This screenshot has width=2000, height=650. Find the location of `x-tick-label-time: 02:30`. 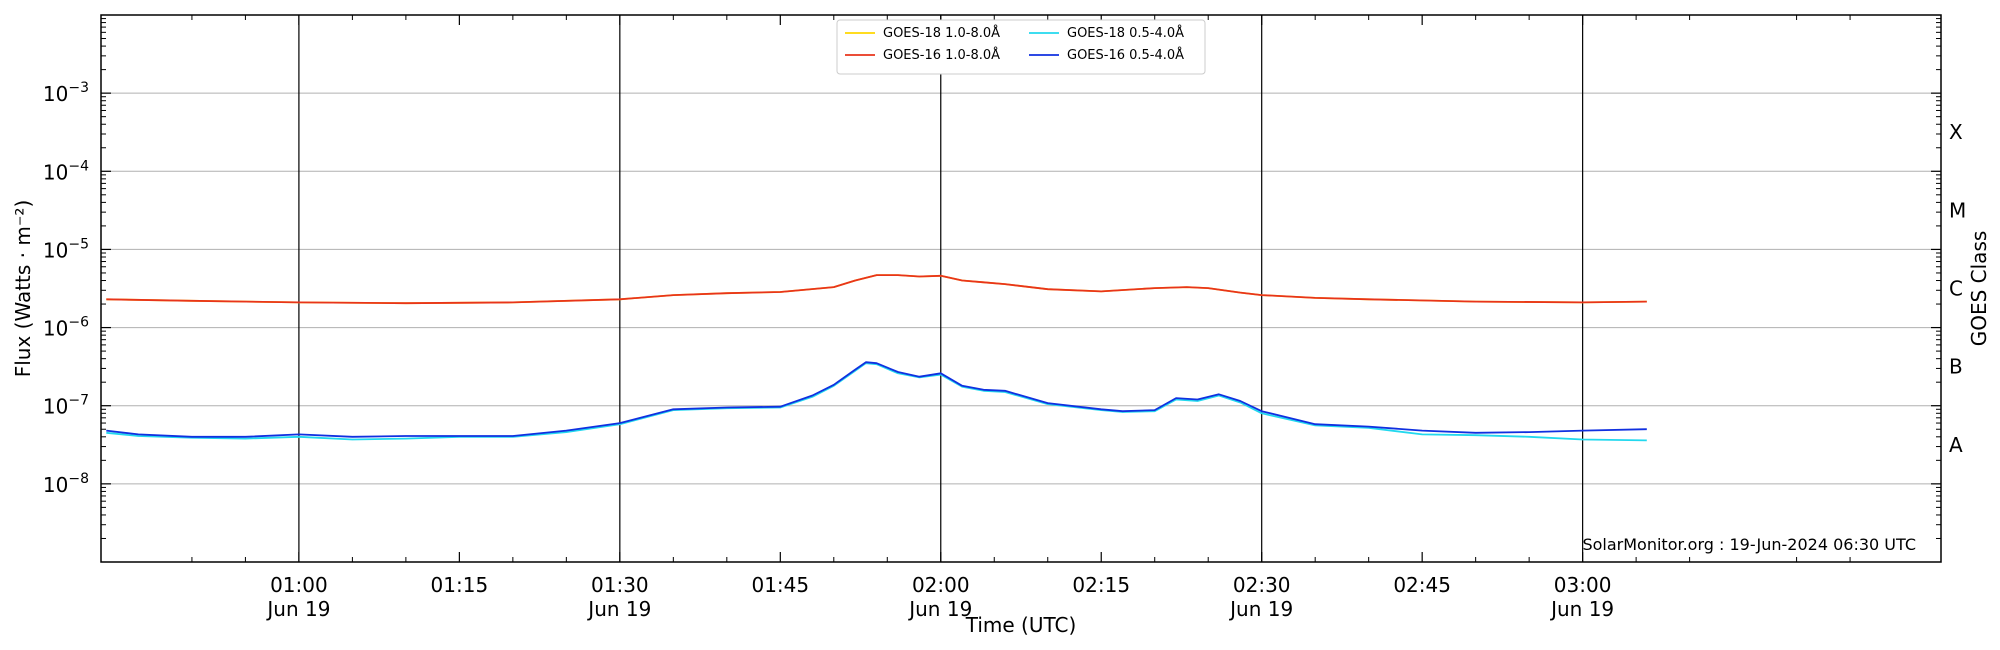

x-tick-label-time: 02:30 is located at coordinates (1262, 585).